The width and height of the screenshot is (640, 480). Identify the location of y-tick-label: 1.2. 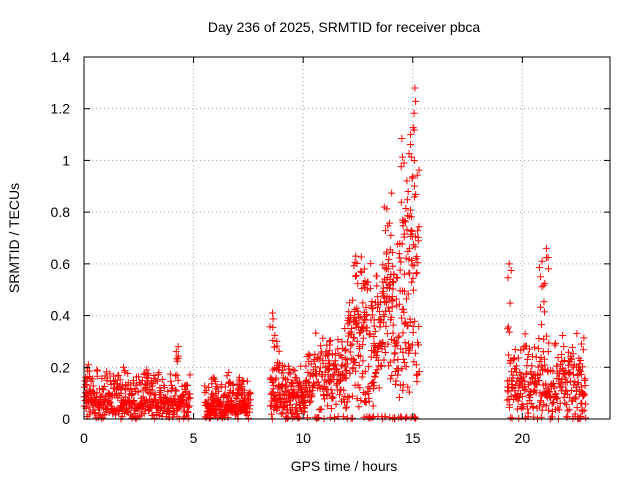
(61, 109).